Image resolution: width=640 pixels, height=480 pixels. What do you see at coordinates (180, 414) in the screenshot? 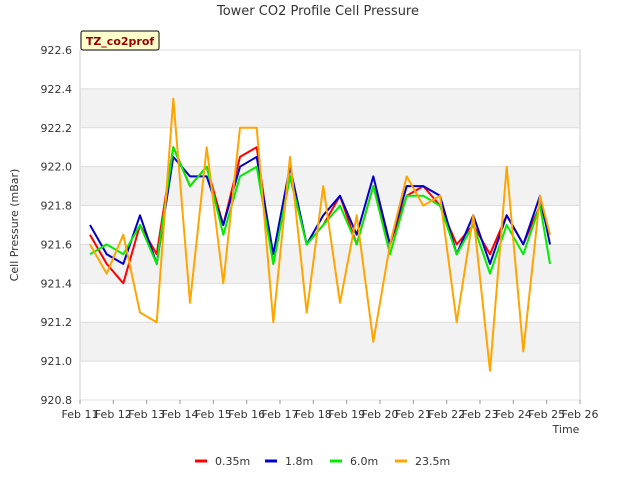
I see `x-tick-label: Feb 14` at bounding box center [180, 414].